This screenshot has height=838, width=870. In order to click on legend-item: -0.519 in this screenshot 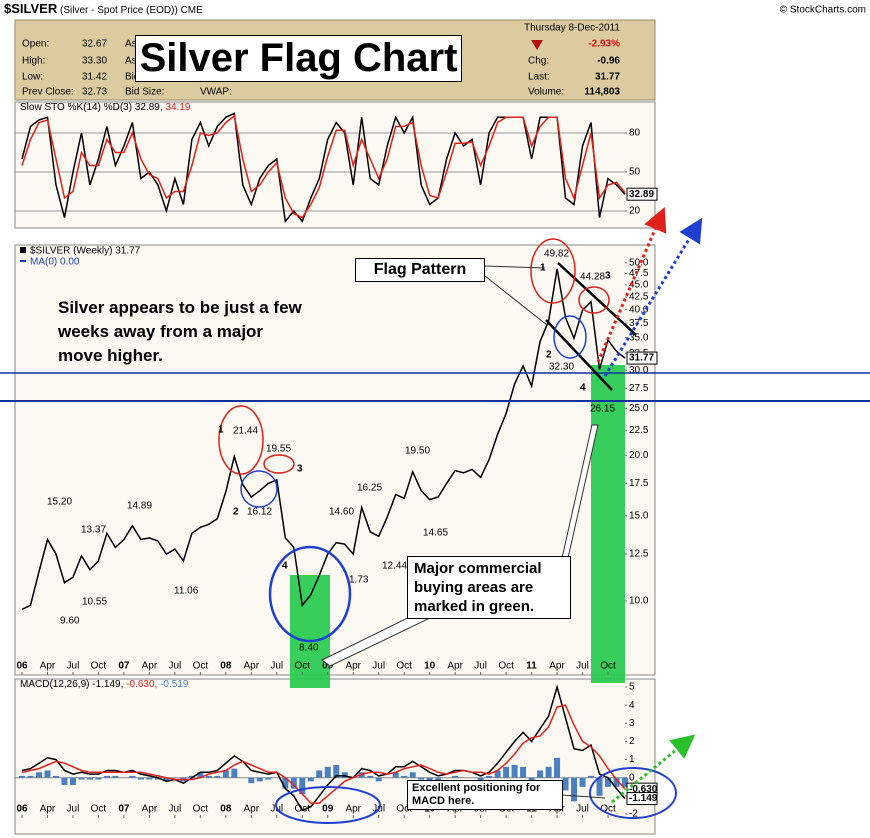, I will do `click(174, 684)`.